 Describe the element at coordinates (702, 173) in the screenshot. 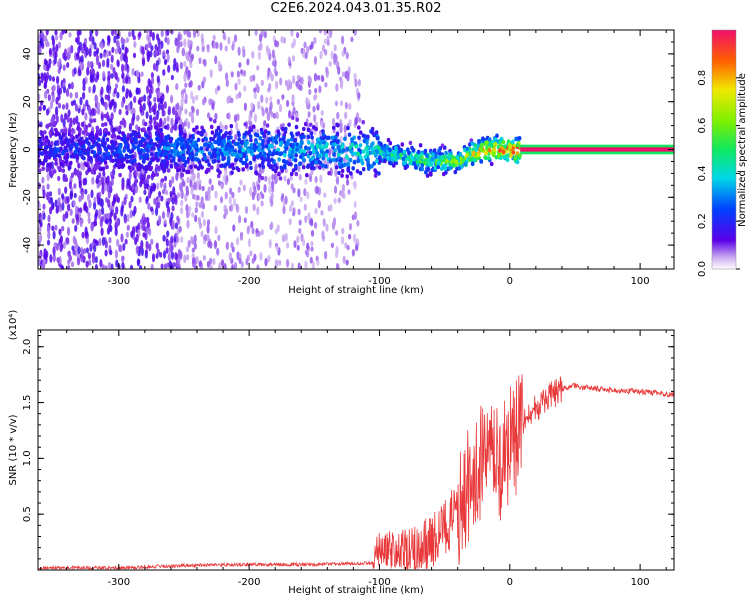

I see `colorbar-tick-label: 0.4` at that location.